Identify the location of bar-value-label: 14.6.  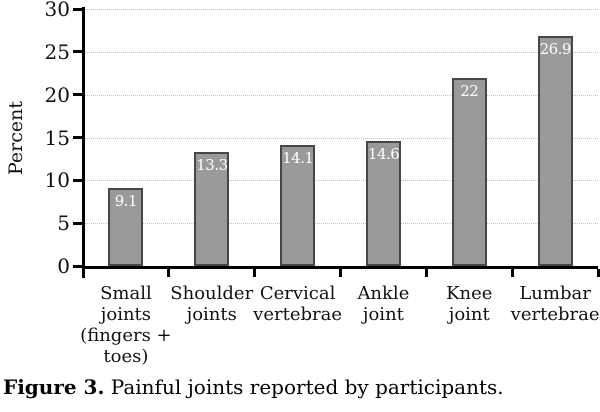
(383, 153).